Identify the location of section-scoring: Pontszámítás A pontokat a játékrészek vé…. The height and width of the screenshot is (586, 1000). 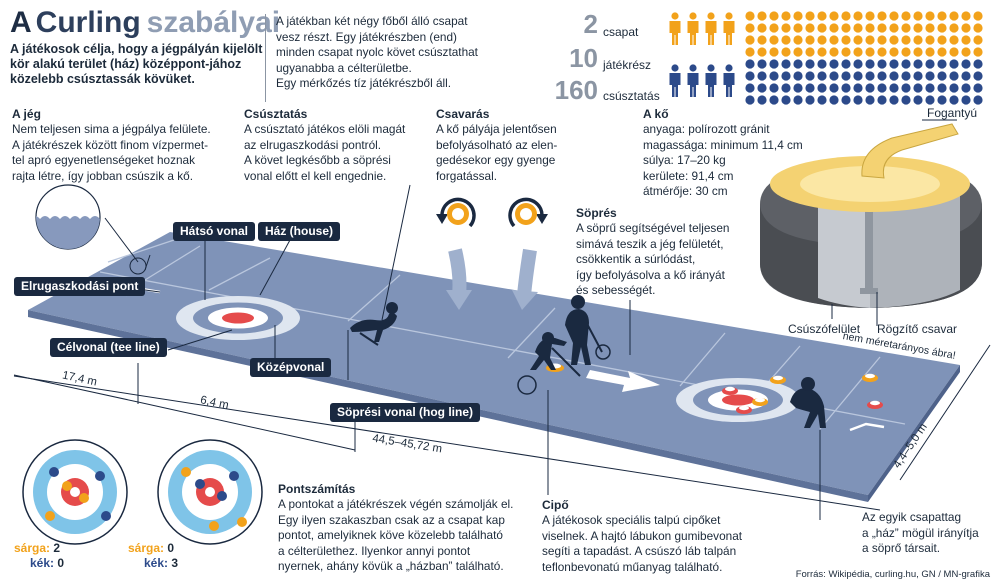
(408, 528).